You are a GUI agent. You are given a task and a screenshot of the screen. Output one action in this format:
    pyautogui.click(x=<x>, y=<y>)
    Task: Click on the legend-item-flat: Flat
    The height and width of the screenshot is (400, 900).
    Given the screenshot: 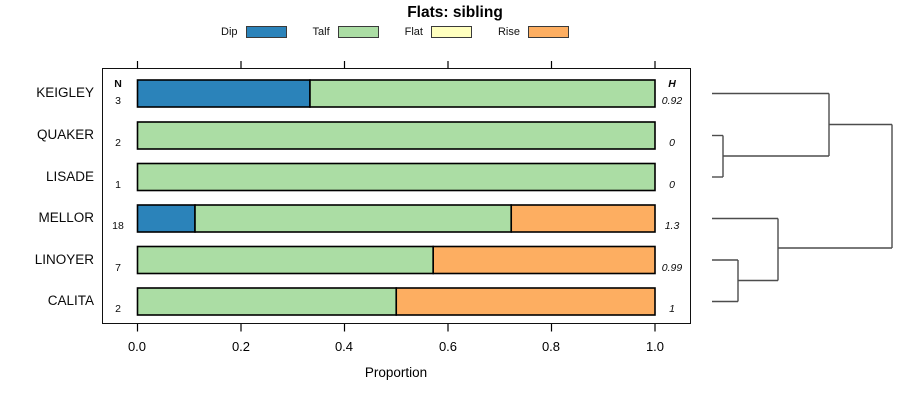 What is the action you would take?
    pyautogui.click(x=438, y=32)
    